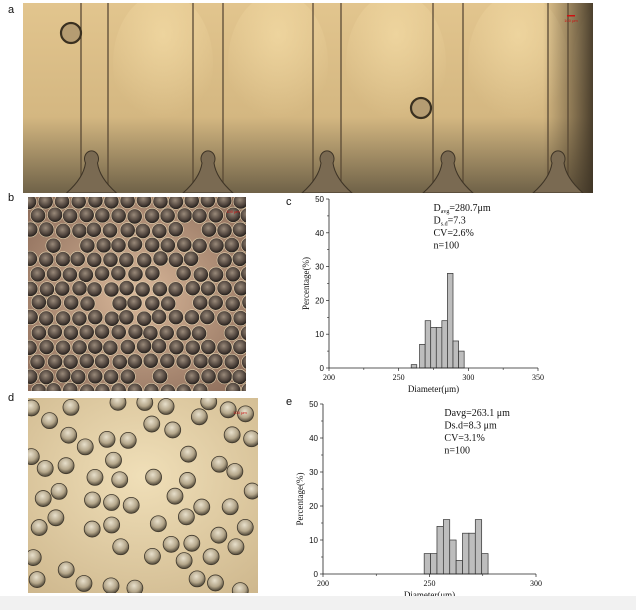 The height and width of the screenshot is (610, 636). What do you see at coordinates (462, 209) in the screenshot?
I see `stat-annotation: Davg=280.7μm` at bounding box center [462, 209].